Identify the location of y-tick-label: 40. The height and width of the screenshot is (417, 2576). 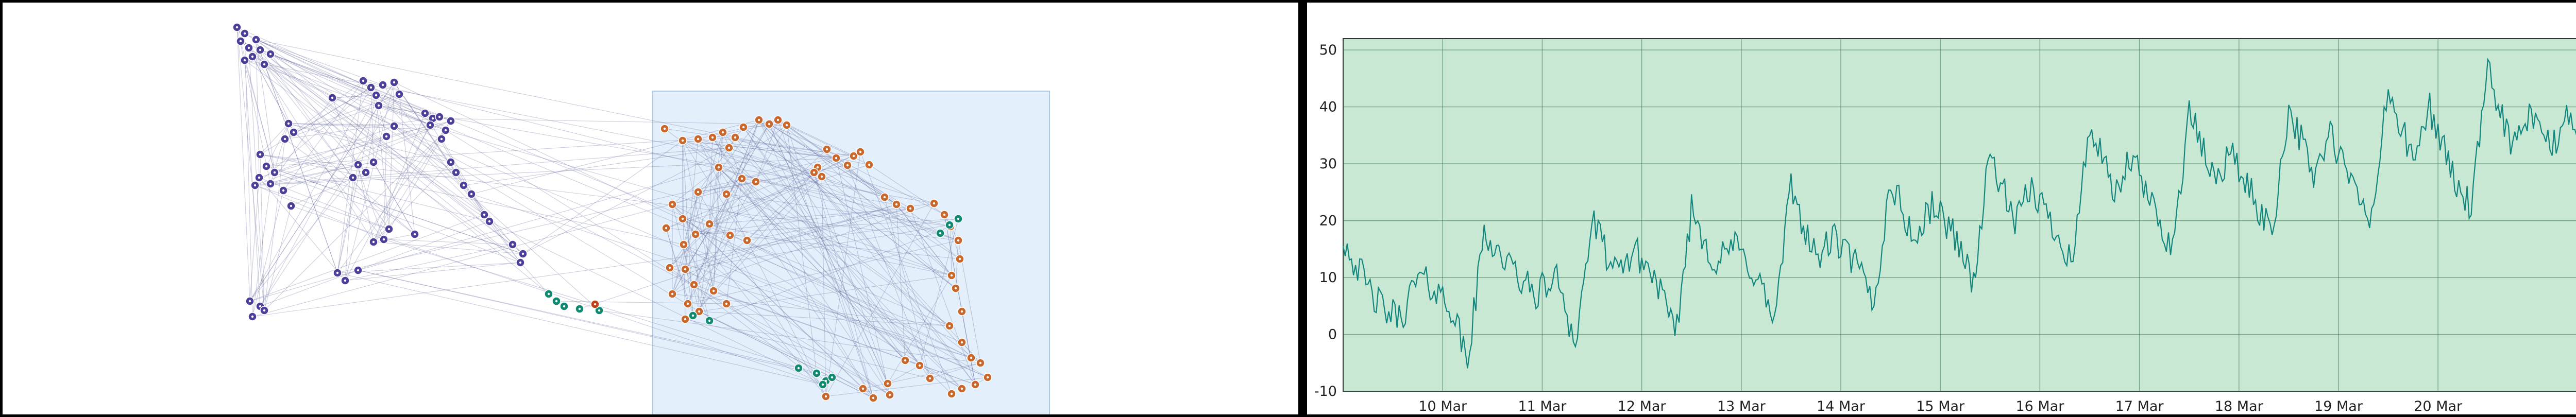
(1328, 107).